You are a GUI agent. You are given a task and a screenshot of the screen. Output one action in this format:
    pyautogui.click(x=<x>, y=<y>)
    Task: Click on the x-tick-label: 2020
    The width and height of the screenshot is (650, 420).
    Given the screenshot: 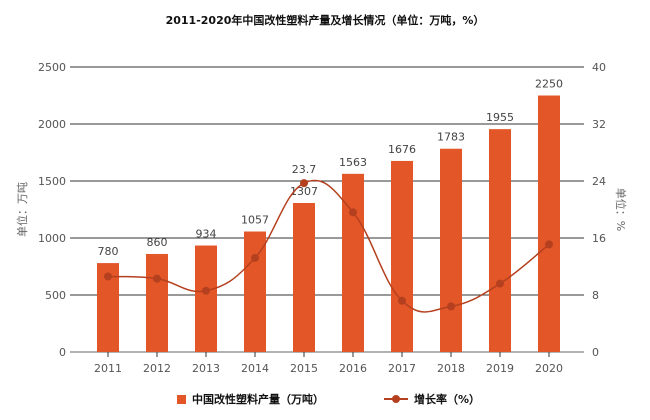 What is the action you would take?
    pyautogui.click(x=549, y=368)
    